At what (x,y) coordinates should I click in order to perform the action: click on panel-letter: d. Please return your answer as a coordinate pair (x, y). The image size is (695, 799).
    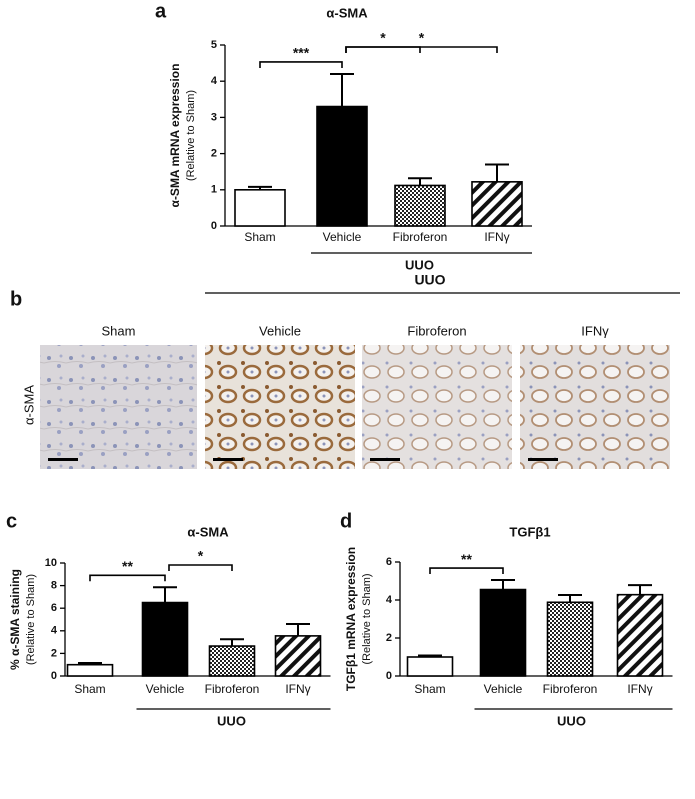
    Looking at the image, I should click on (346, 521).